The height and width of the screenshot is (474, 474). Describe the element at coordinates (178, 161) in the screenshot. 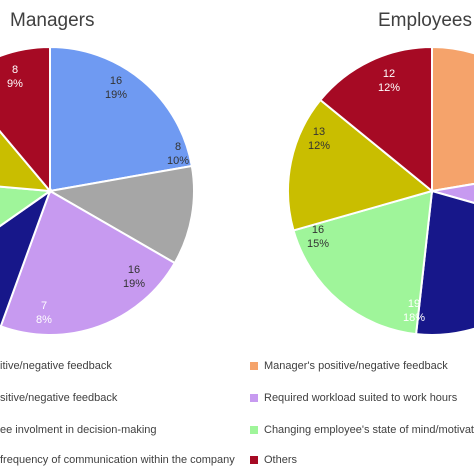

I see `managers-percent-label-2: 10%` at that location.